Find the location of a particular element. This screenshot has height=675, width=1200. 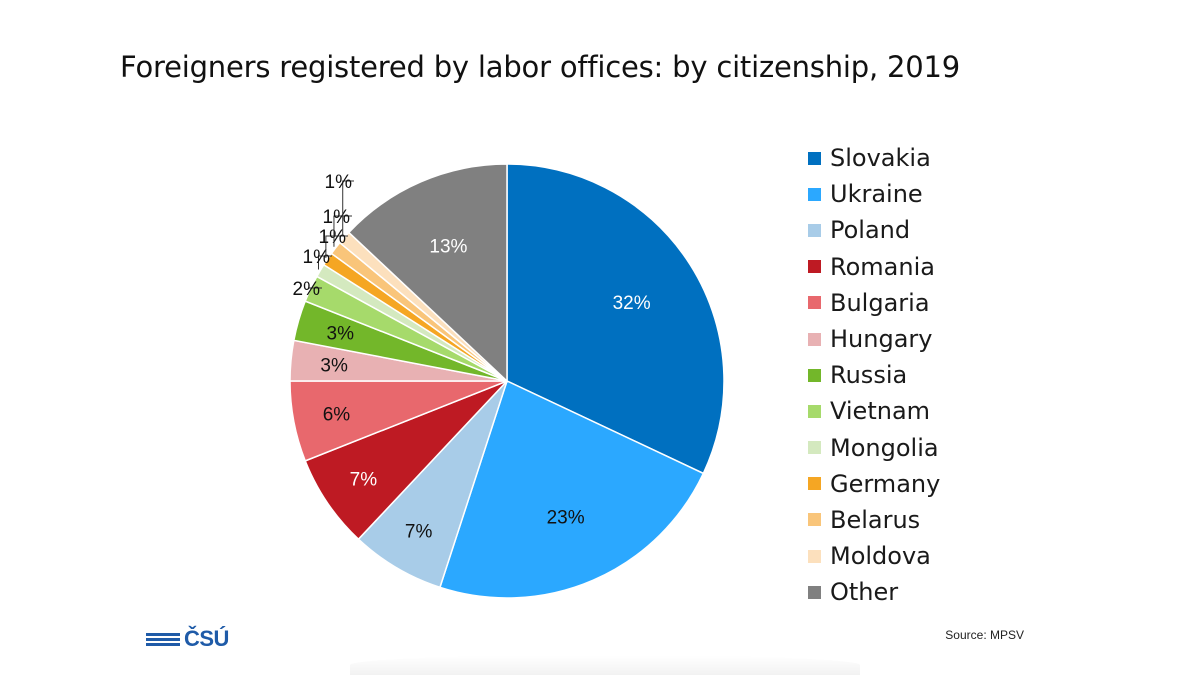

data-label-vietnam: 2% is located at coordinates (307, 289).